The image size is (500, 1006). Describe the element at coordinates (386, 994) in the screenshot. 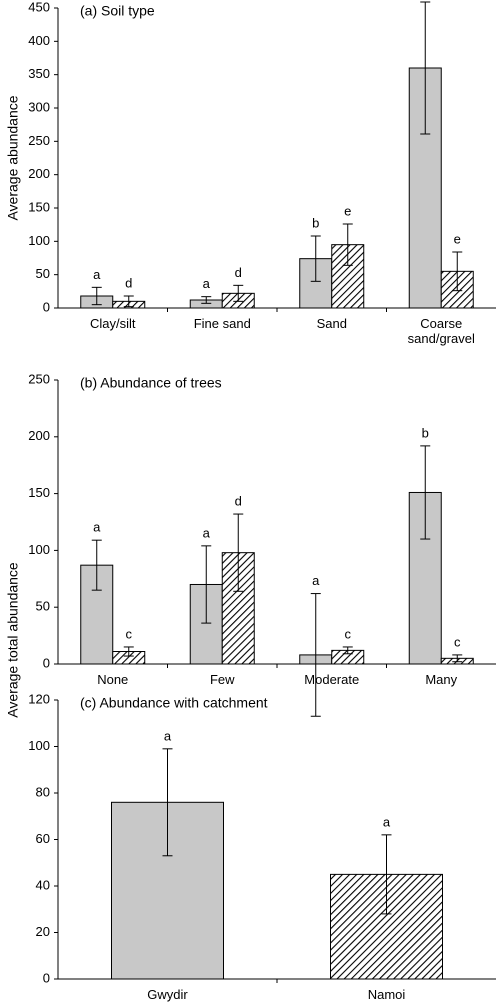

I see `x-tick-label: Namoi` at that location.